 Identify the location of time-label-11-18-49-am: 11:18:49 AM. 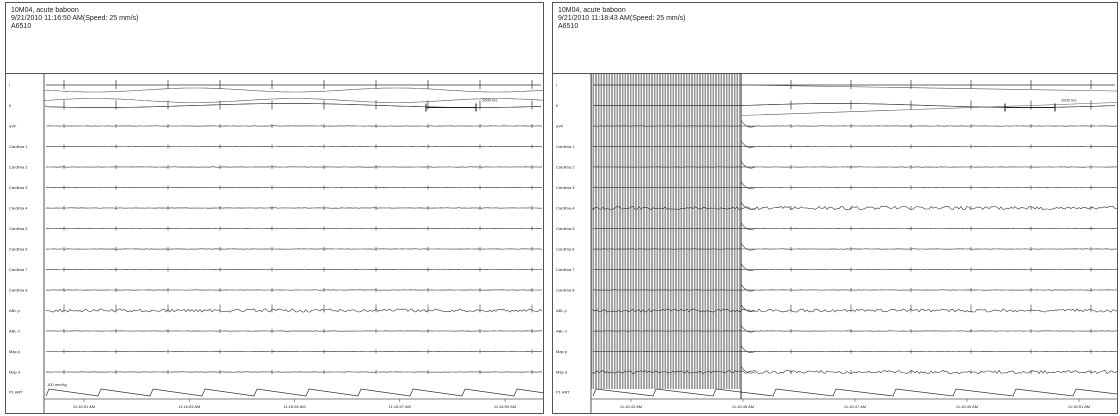
(967, 406).